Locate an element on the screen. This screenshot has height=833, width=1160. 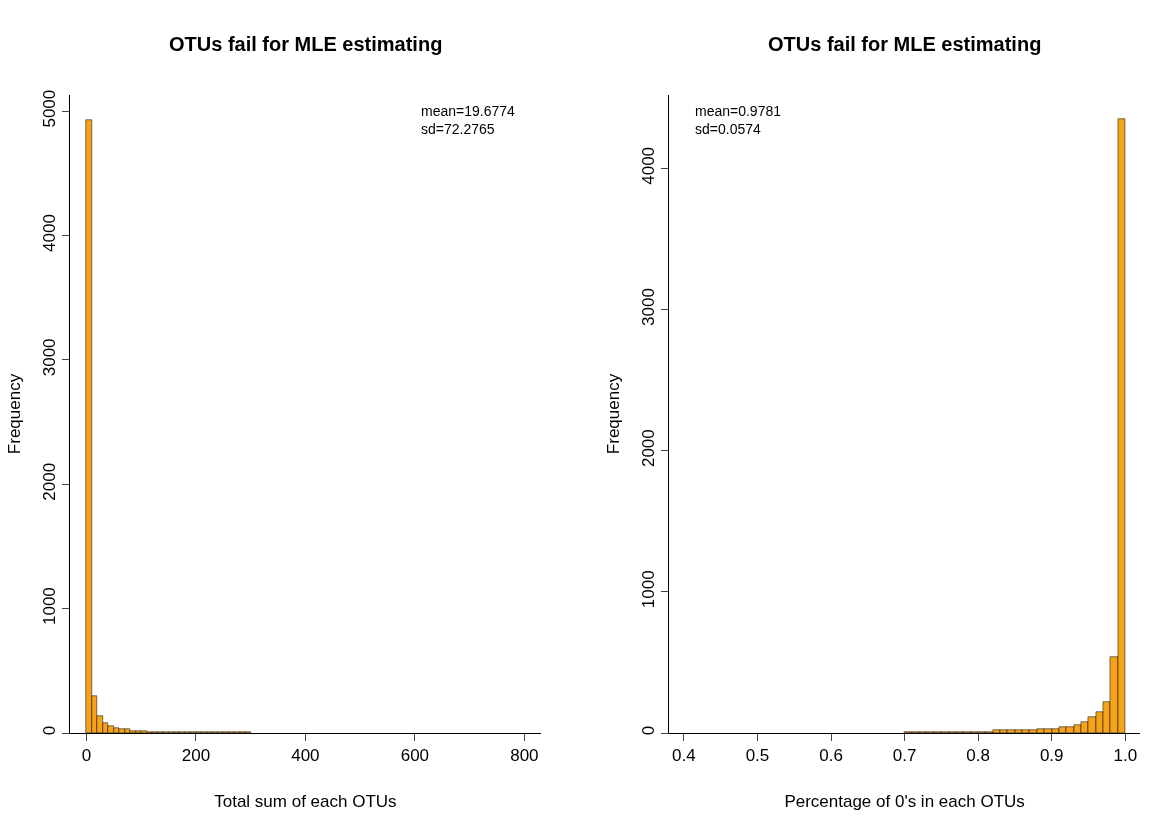
x-tick-label: 0.4 is located at coordinates (684, 756).